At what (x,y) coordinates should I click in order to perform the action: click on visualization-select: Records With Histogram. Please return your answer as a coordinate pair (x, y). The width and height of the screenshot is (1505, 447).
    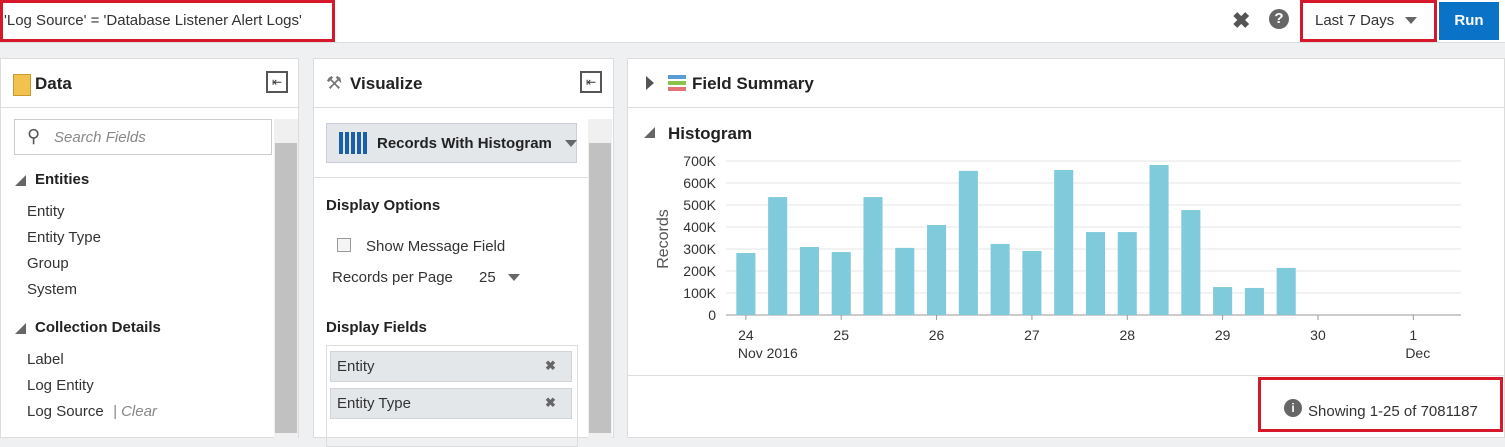
    Looking at the image, I should click on (451, 143).